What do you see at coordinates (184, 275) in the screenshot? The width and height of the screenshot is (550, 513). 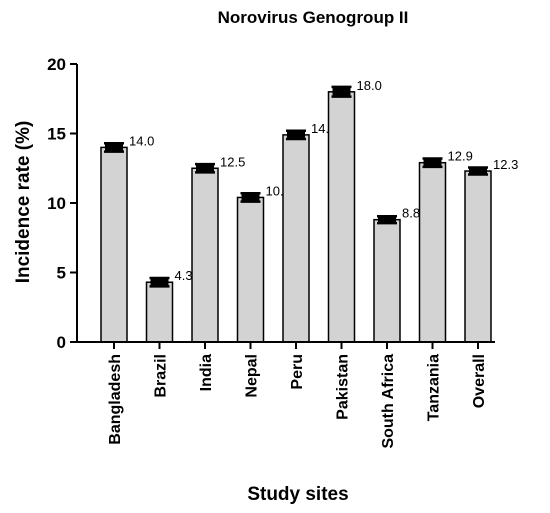 I see `data-label: 4.3` at bounding box center [184, 275].